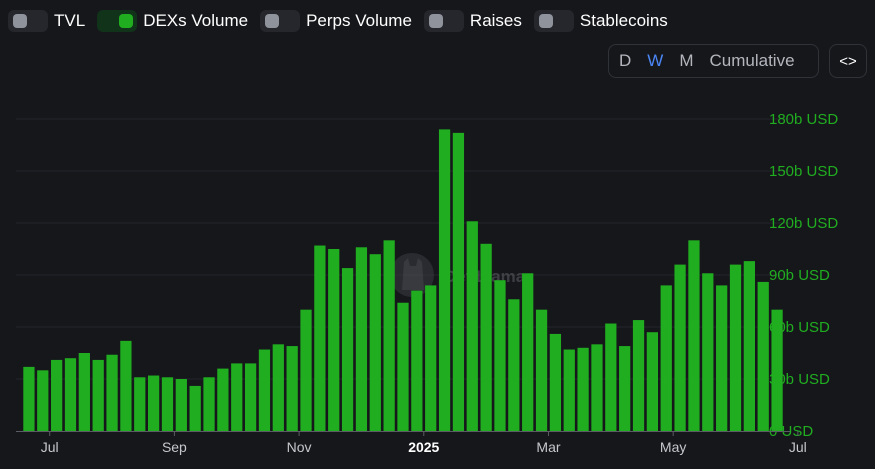 Image resolution: width=875 pixels, height=469 pixels. Describe the element at coordinates (548, 447) in the screenshot. I see `x-tick-label: Mar` at that location.